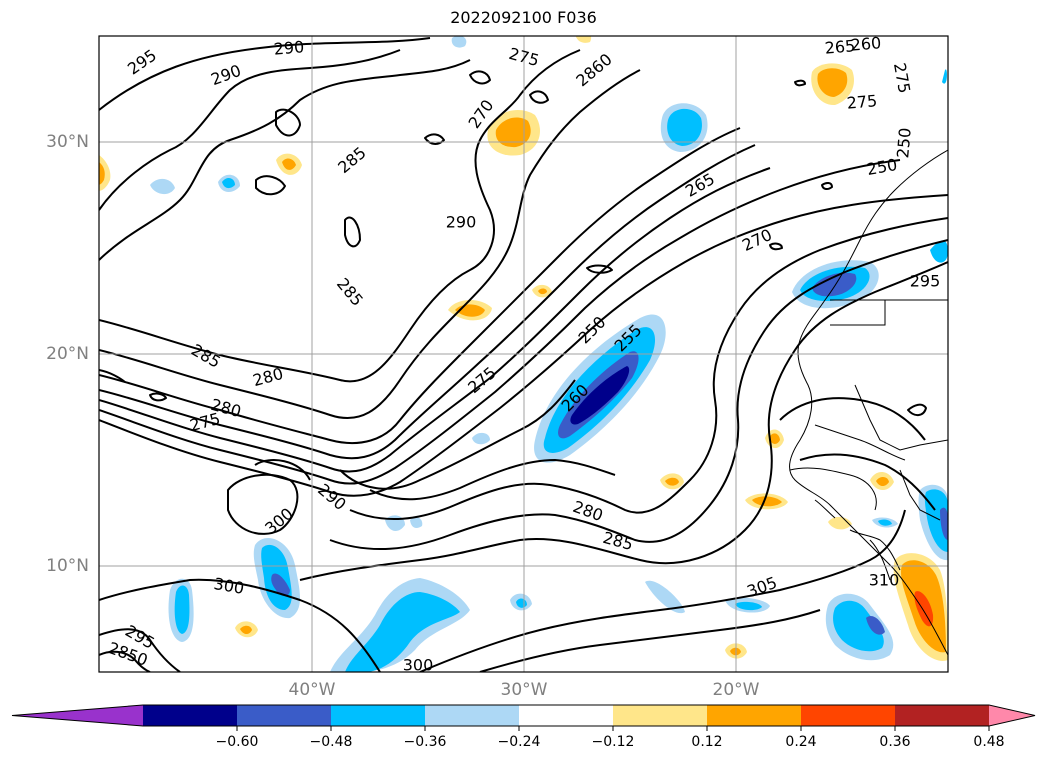  Describe the element at coordinates (736, 690) in the screenshot. I see `lon-label-20w: 20°W` at that location.